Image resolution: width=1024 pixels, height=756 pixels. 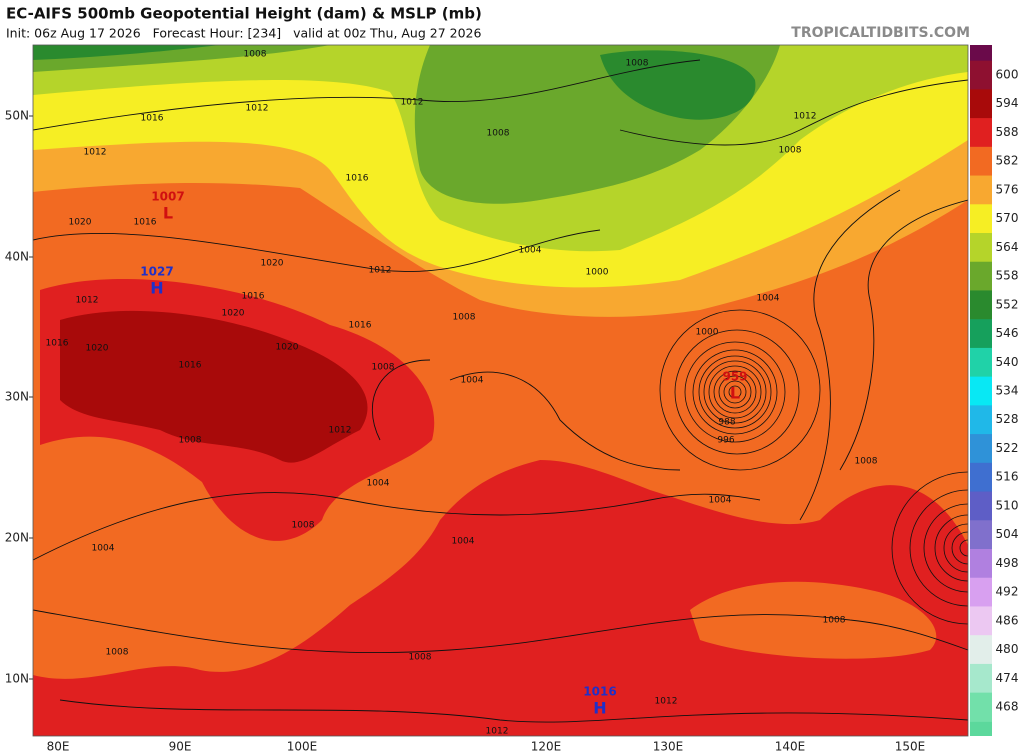 I want to click on colorbar-label: 570, so click(x=1007, y=218).